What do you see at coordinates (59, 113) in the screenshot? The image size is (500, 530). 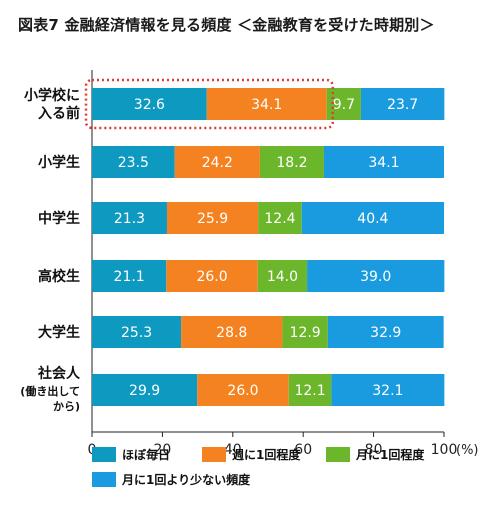 I see `category-label: 入る前` at bounding box center [59, 113].